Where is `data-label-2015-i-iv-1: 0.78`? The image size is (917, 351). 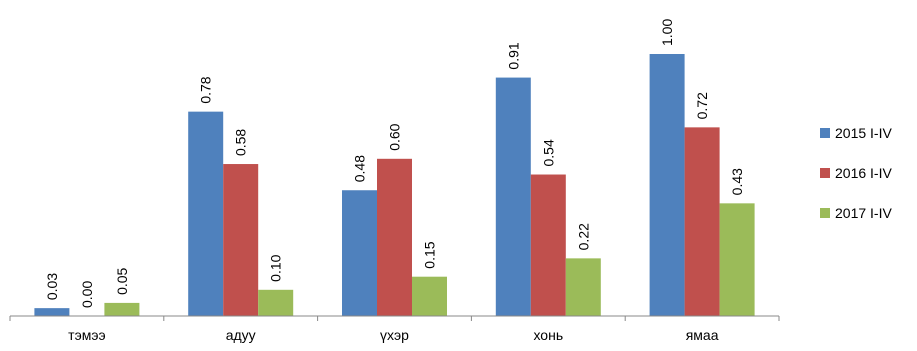
data-label-2015-i-iv-1: 0.78 is located at coordinates (206, 89).